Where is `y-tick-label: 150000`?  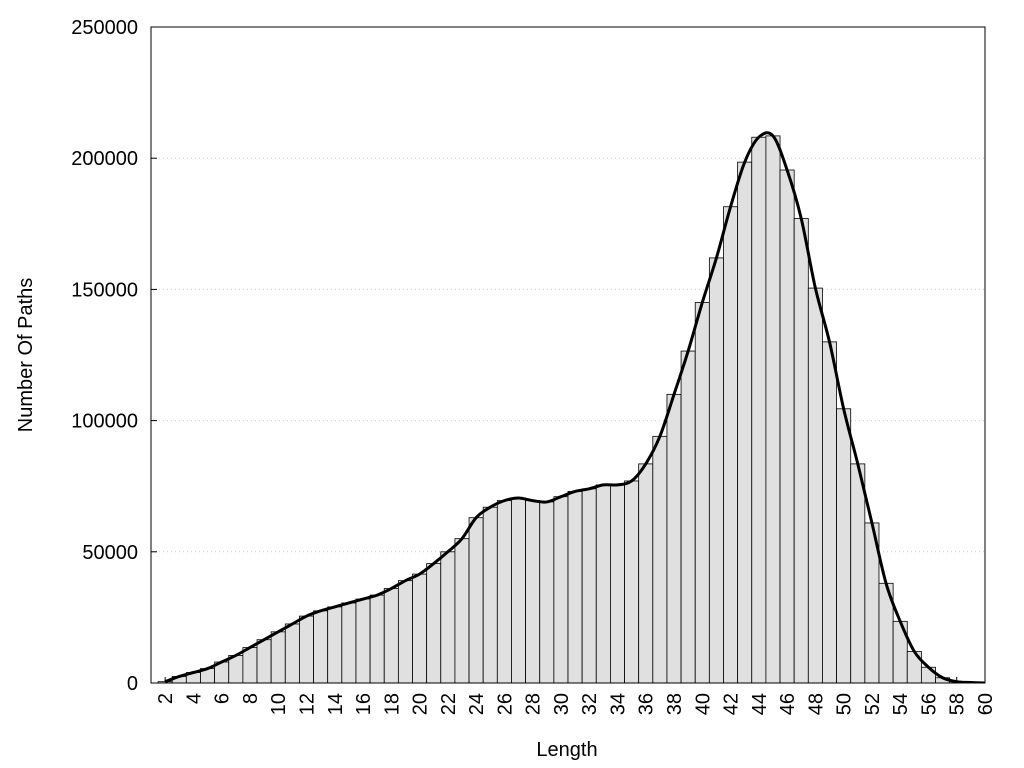 y-tick-label: 150000 is located at coordinates (104, 290).